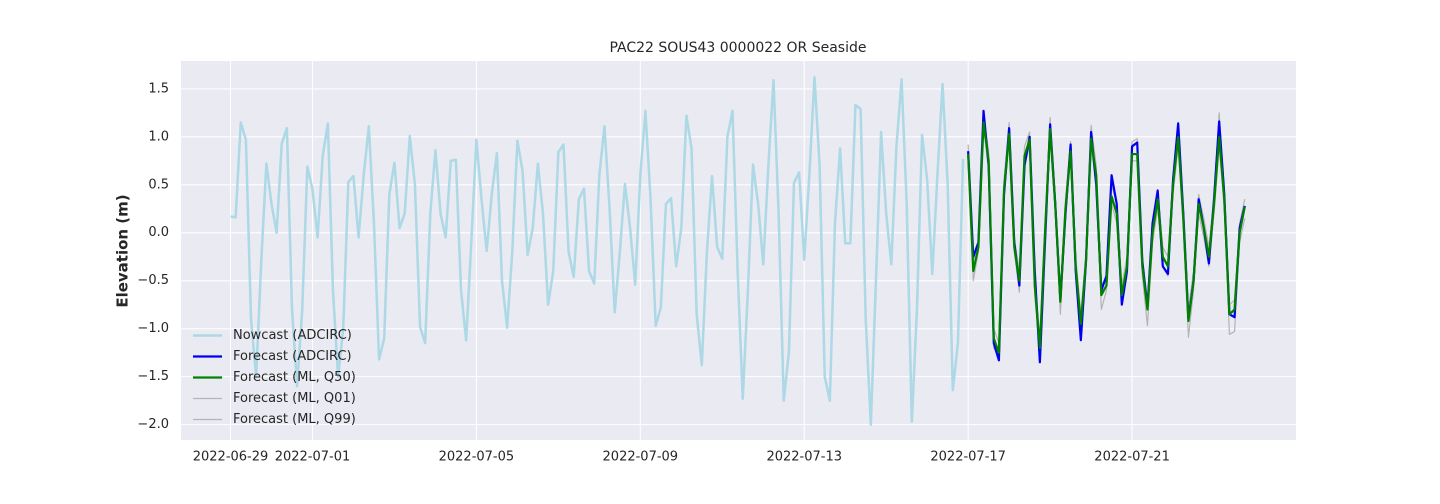 This screenshot has height=504, width=1440. I want to click on y-tick-label: 1.5, so click(158, 88).